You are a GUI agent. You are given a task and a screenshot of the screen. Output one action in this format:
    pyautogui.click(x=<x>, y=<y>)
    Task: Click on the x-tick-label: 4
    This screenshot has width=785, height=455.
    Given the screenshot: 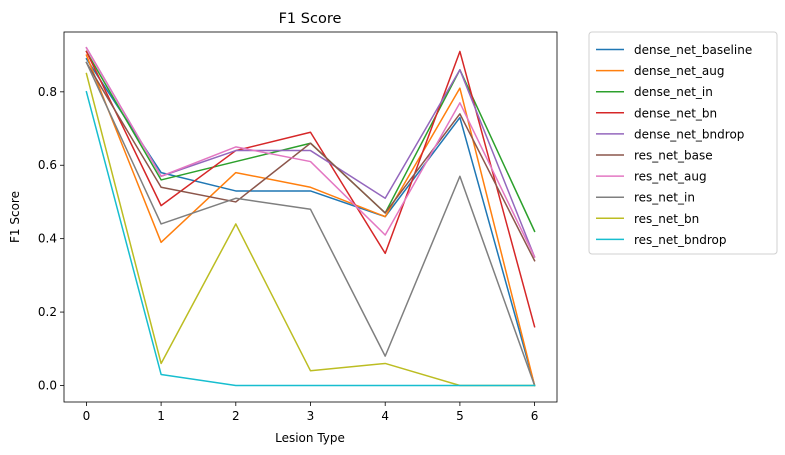 What is the action you would take?
    pyautogui.click(x=385, y=416)
    